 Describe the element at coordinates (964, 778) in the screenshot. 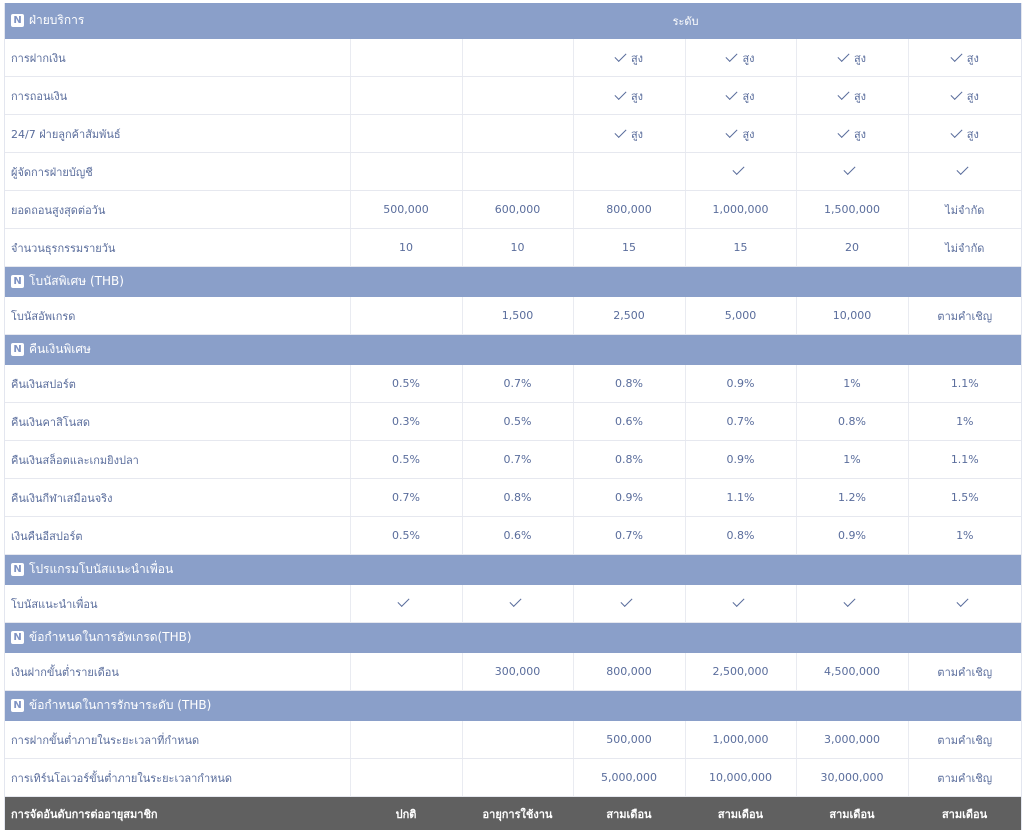

I see `tier-value-cell: ตามคำเชิญ` at that location.